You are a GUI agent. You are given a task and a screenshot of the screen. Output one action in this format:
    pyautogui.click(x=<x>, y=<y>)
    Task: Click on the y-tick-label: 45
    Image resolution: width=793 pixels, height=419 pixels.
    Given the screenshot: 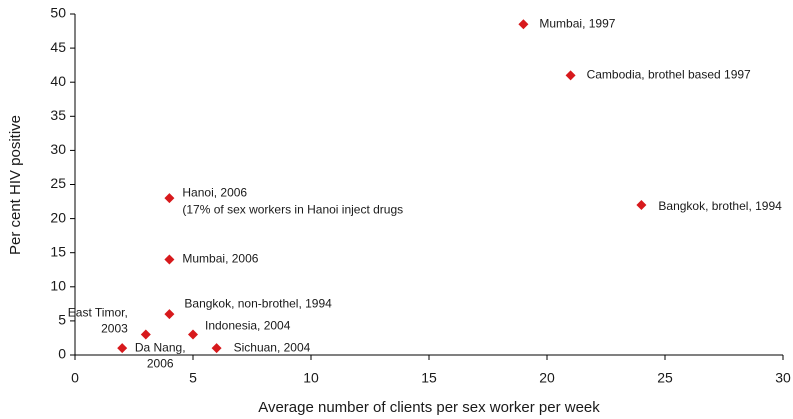 What is the action you would take?
    pyautogui.click(x=58, y=47)
    